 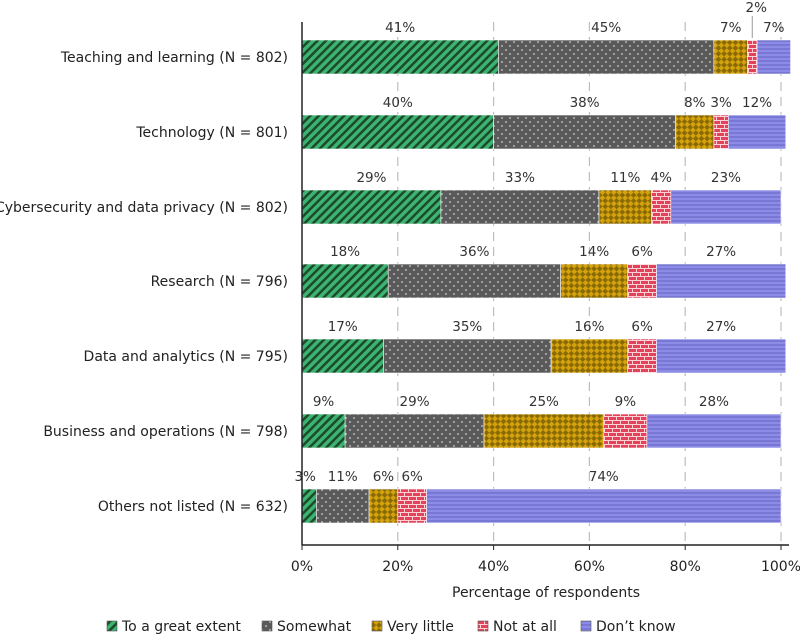 I want to click on data-label: 35%, so click(x=467, y=327).